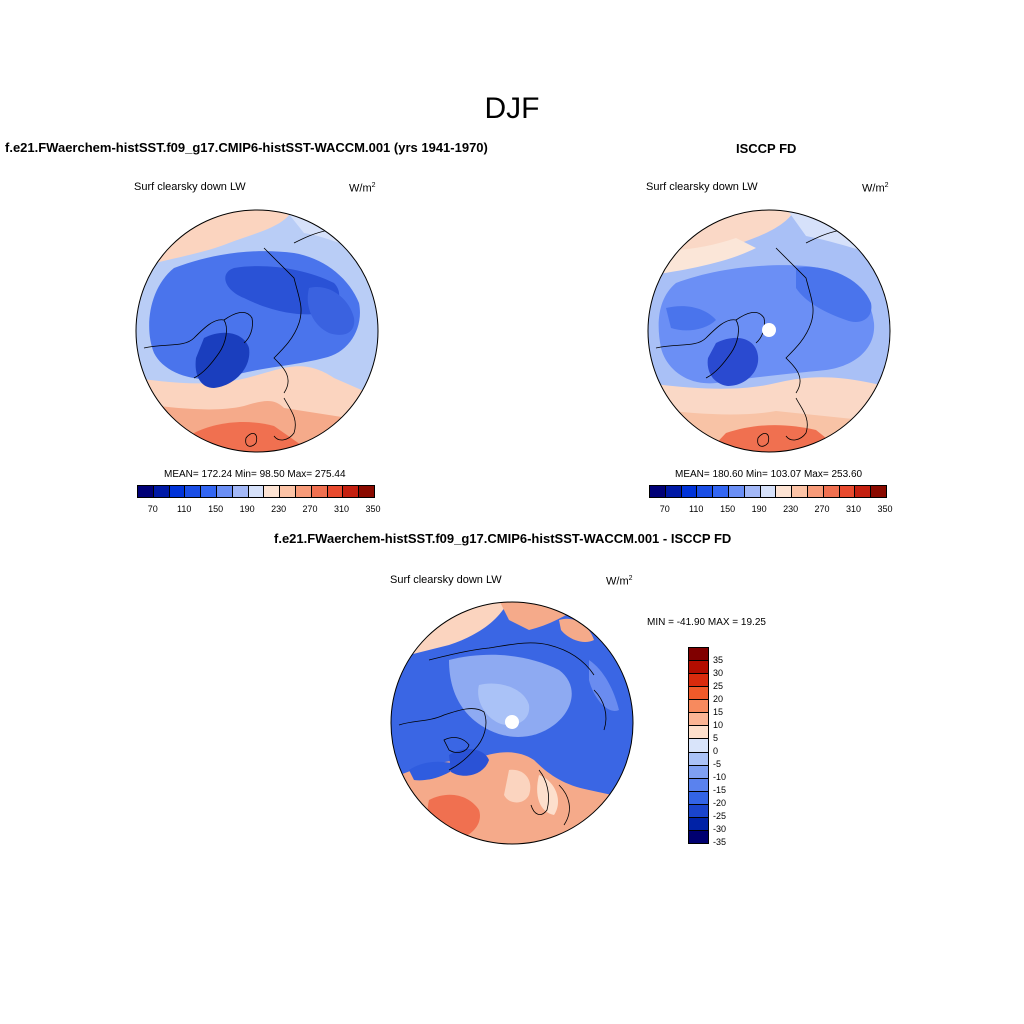 Image resolution: width=1024 pixels, height=1024 pixels. Describe the element at coordinates (720, 842) in the screenshot. I see `colorbar-tick-label: -35` at that location.